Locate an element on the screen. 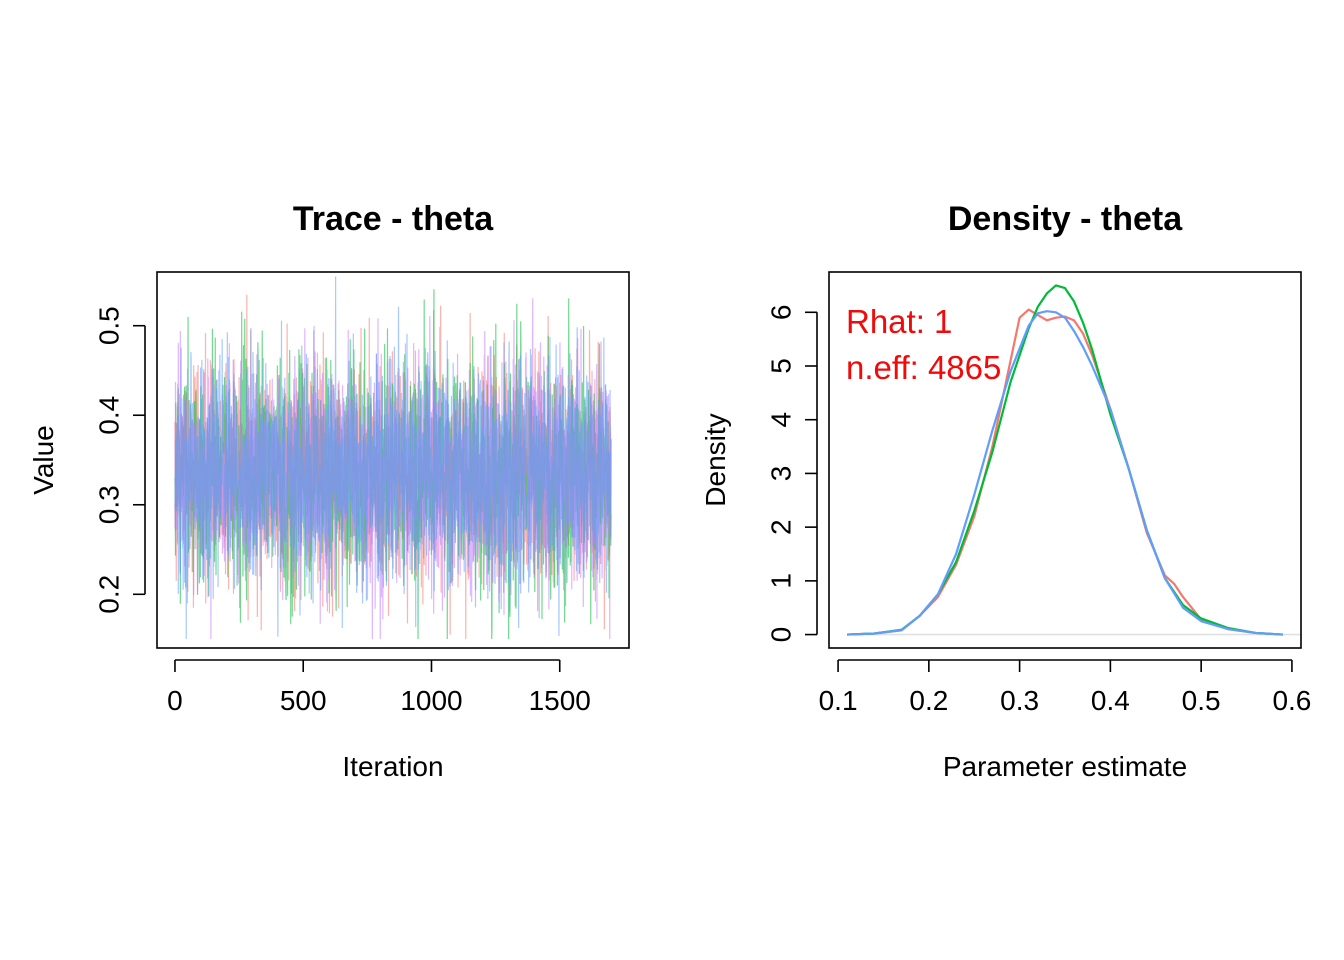 This screenshot has width=1344, height=960. trace-y-tick-label: 0.5 is located at coordinates (108, 325).